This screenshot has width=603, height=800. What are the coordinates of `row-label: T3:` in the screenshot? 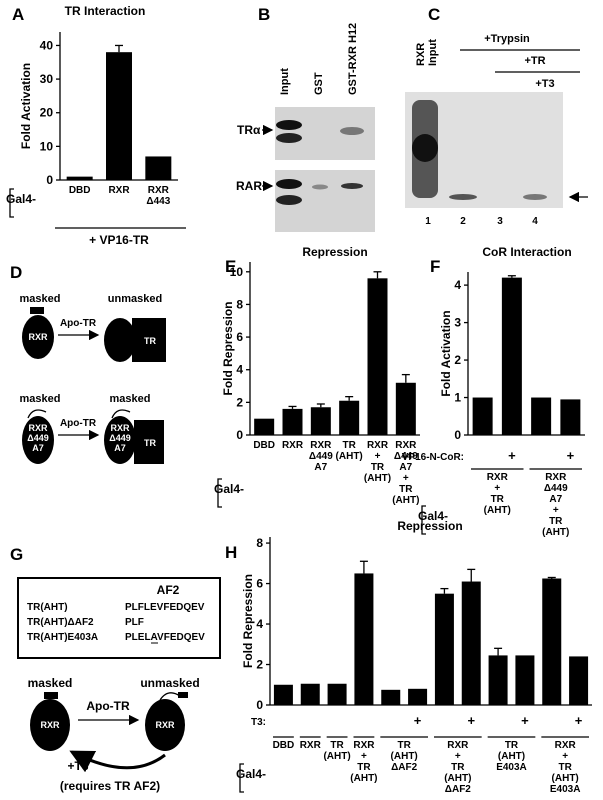 It's located at (258, 722).